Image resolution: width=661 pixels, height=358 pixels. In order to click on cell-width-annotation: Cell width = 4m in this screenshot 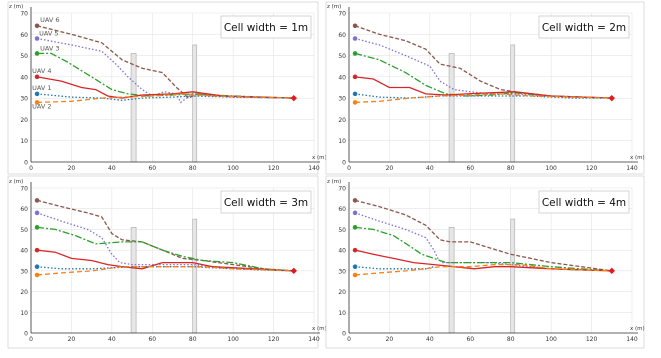, I will do `click(584, 203)`.